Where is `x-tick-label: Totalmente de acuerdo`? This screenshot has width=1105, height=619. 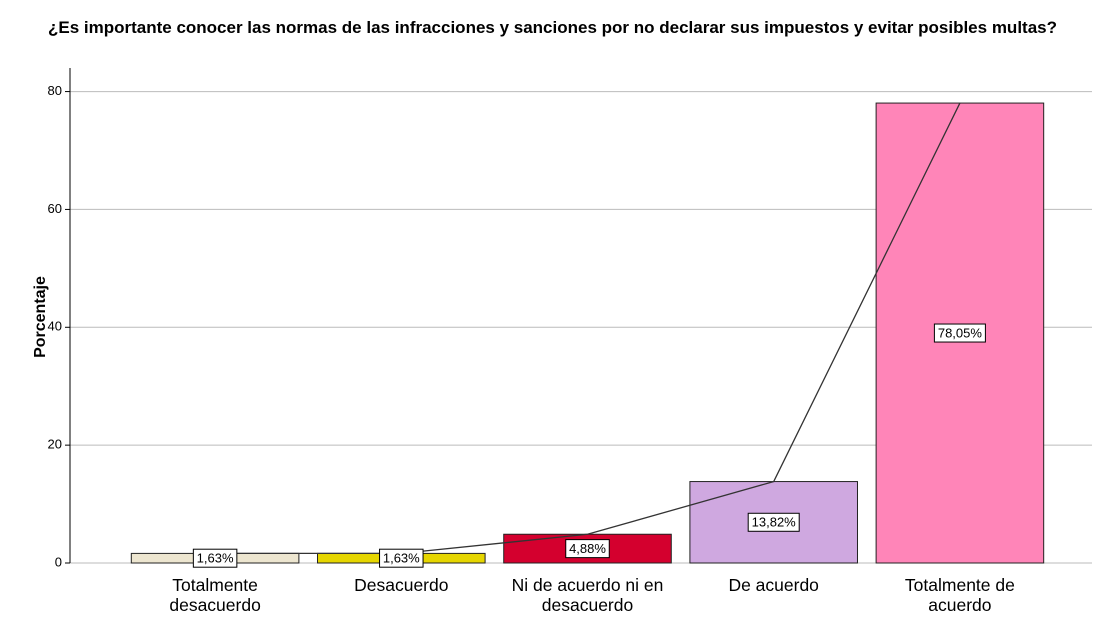
x-tick-label: Totalmente de acuerdo is located at coordinates (959, 595).